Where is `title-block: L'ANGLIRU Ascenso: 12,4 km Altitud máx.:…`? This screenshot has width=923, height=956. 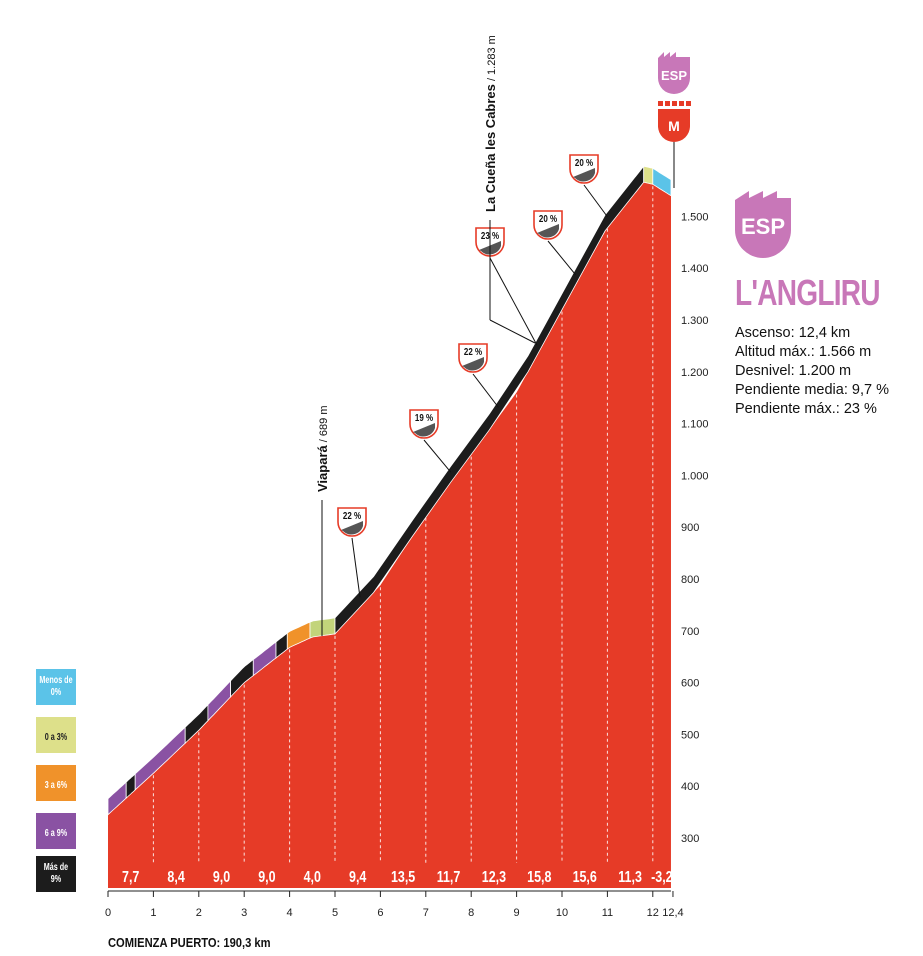
title-block: L'ANGLIRU Ascenso: 12,4 km Altitud máx.:… is located at coordinates (828, 345).